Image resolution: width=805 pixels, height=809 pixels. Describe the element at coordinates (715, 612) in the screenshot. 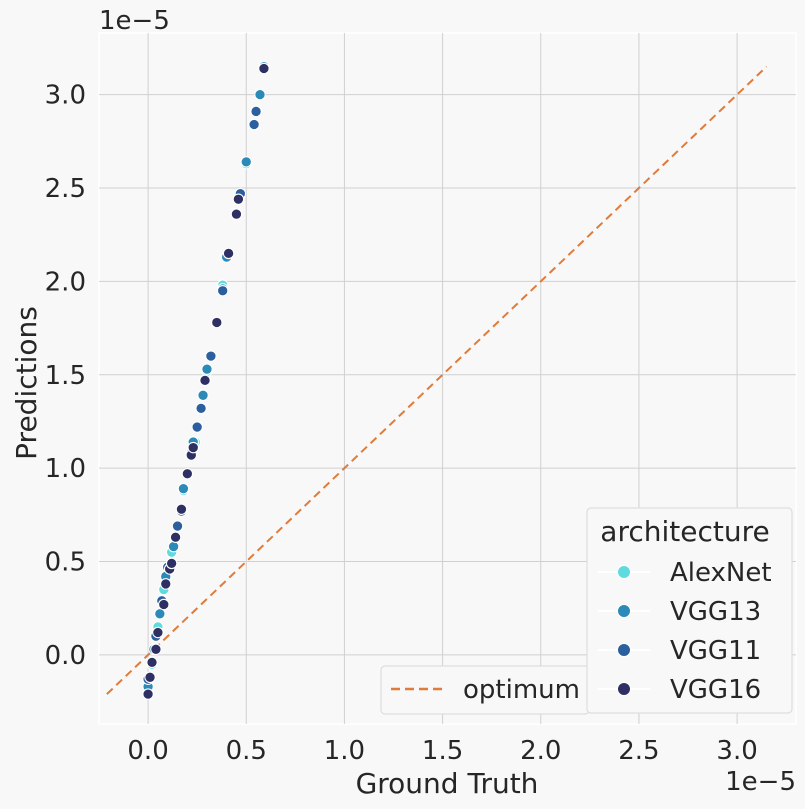

I see `legend-label-vgg13: VGG13` at that location.